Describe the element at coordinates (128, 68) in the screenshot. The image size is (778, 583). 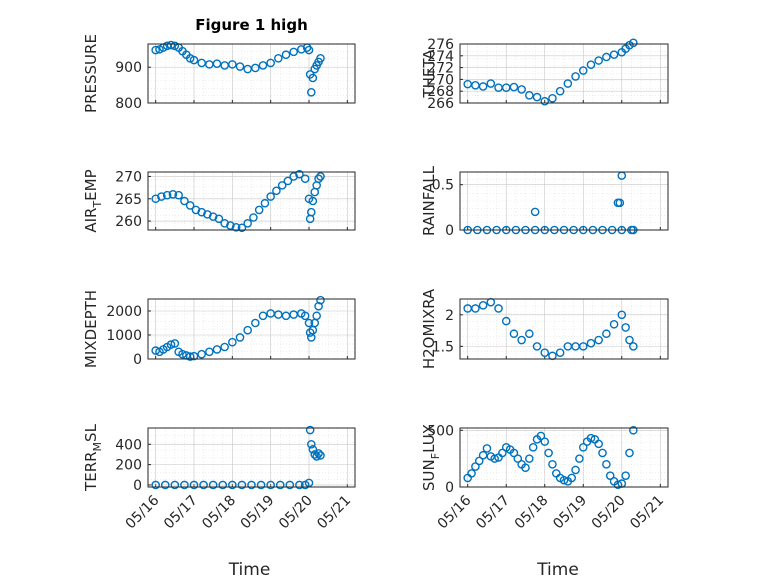
I see `y-tick-label: 900` at that location.